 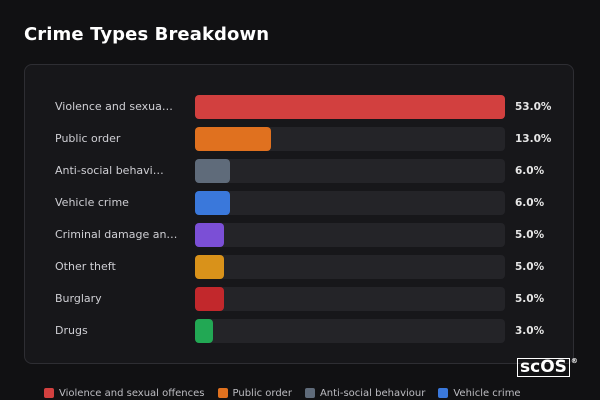 What do you see at coordinates (92, 202) in the screenshot?
I see `category-label: Vehicle crime` at bounding box center [92, 202].